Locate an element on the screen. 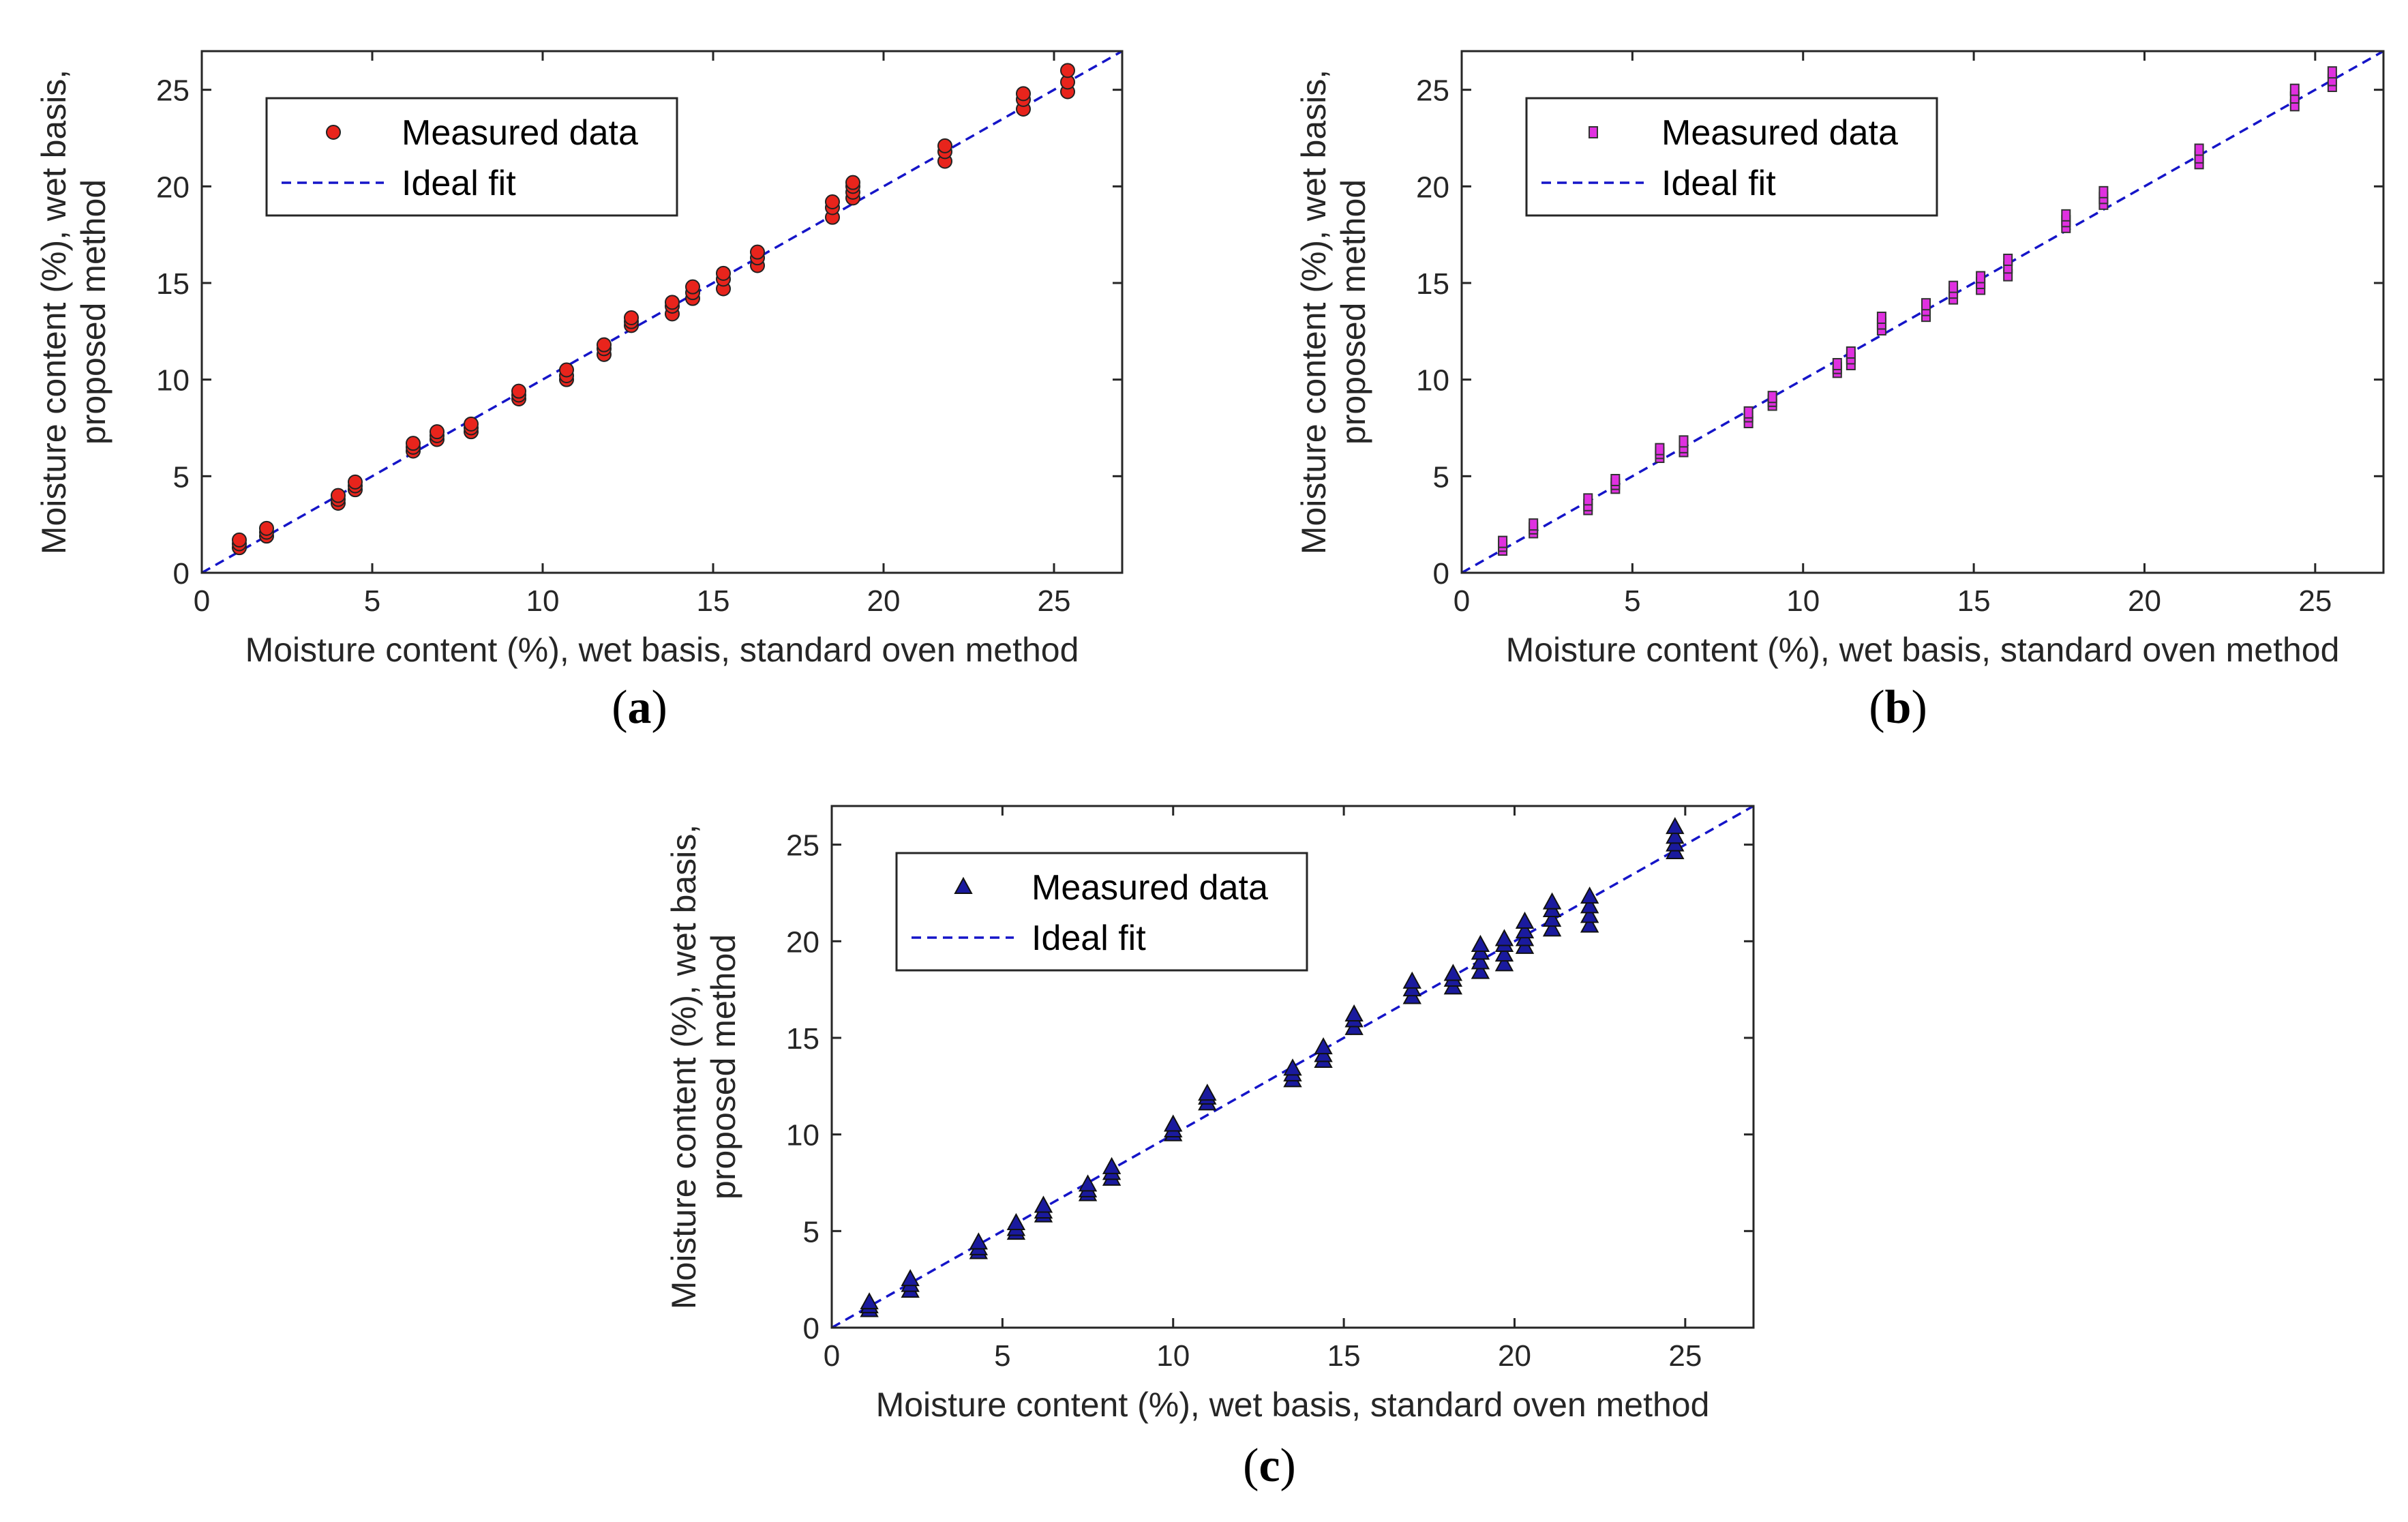 The width and height of the screenshot is (2408, 1522). caption-paren-close: ) is located at coordinates (659, 707).